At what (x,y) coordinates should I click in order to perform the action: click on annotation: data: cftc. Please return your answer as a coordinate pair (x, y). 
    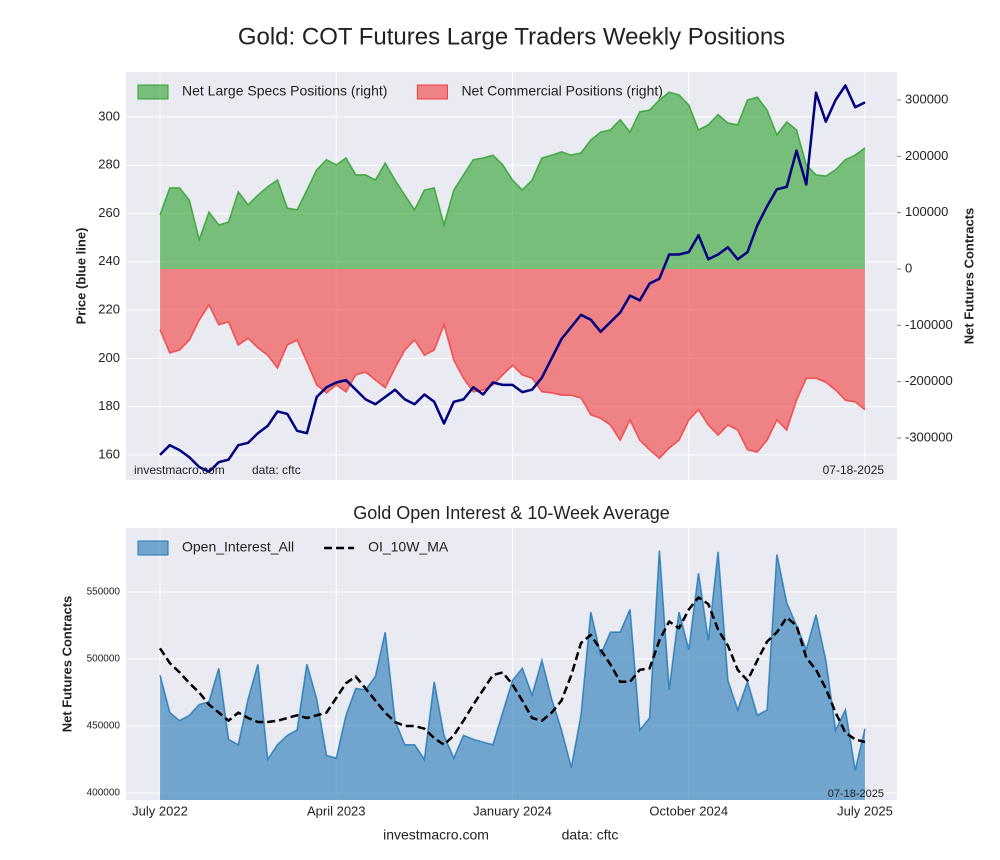
    Looking at the image, I should click on (276, 470).